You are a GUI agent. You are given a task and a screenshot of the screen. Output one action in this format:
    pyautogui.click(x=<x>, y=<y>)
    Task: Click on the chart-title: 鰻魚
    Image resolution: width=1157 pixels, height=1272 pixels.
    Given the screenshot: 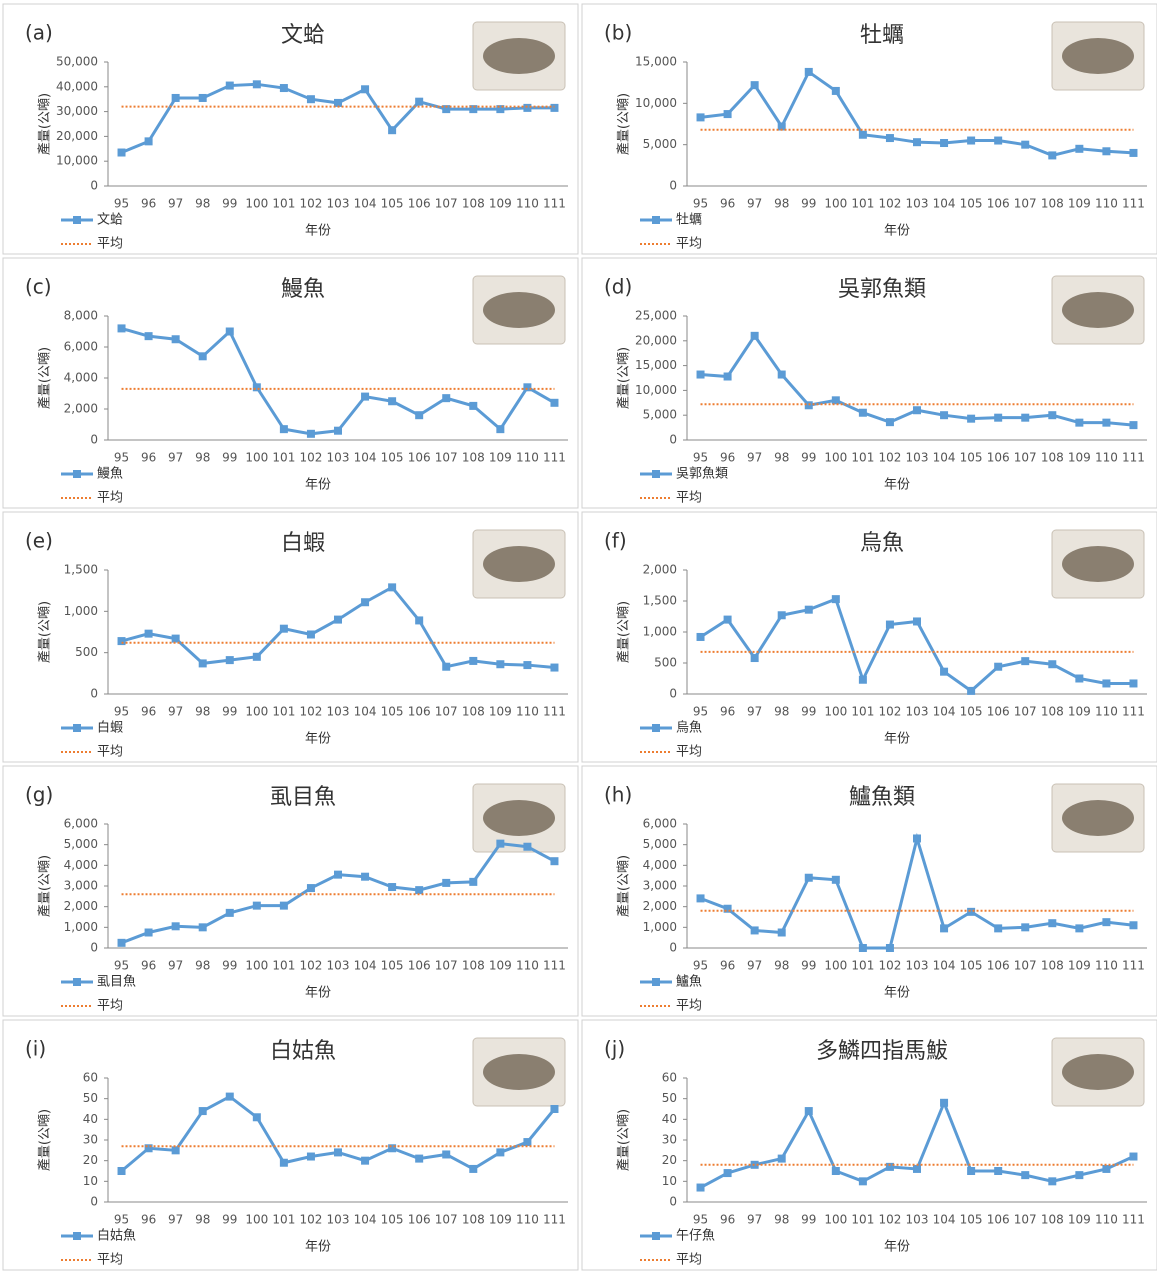 What is the action you would take?
    pyautogui.click(x=303, y=289)
    